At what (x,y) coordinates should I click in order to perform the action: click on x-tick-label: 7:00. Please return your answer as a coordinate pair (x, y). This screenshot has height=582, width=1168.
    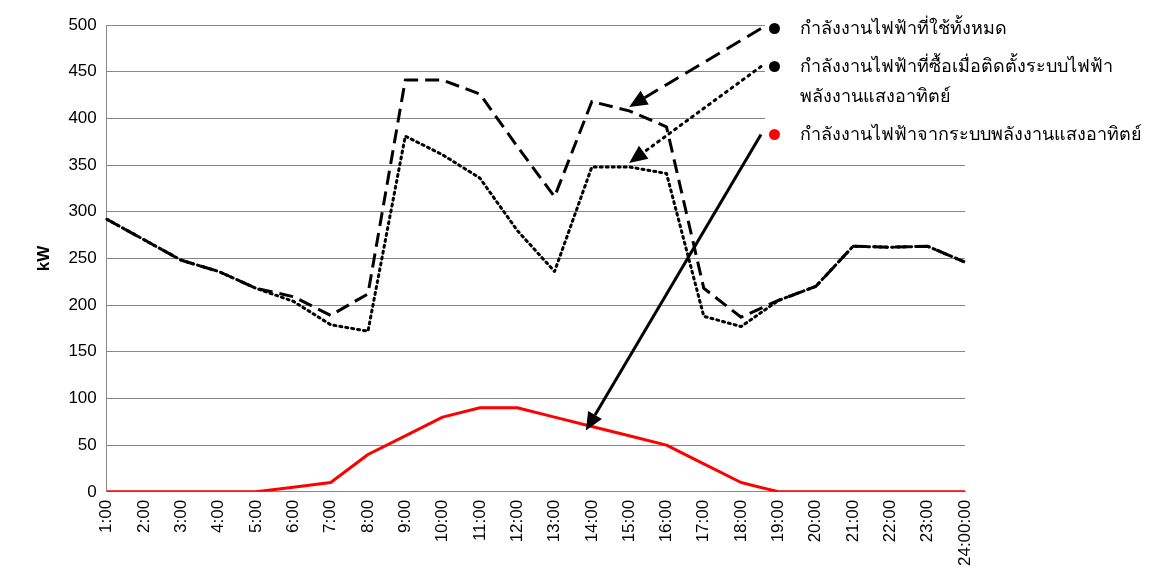
    Looking at the image, I should click on (330, 516).